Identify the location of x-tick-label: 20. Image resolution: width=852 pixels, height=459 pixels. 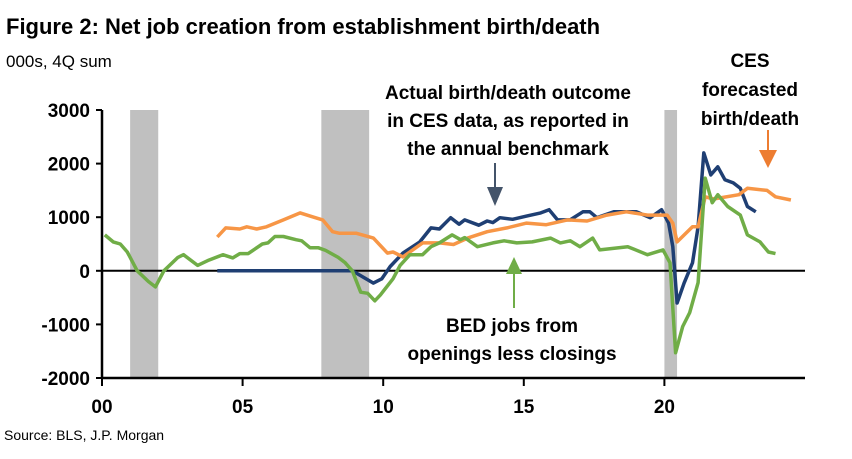
(664, 407).